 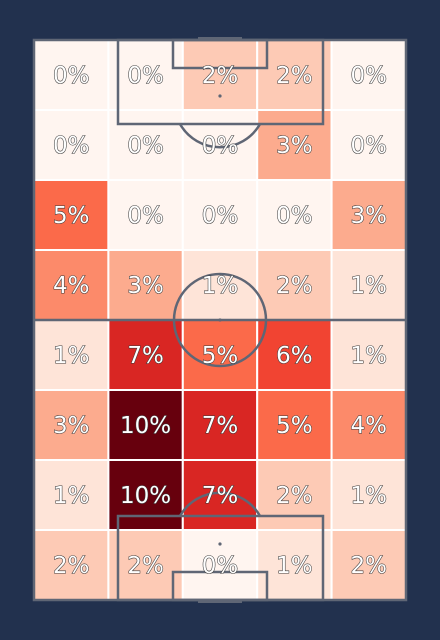 I want to click on cell-label-r5-c1: 10%, so click(x=145, y=426).